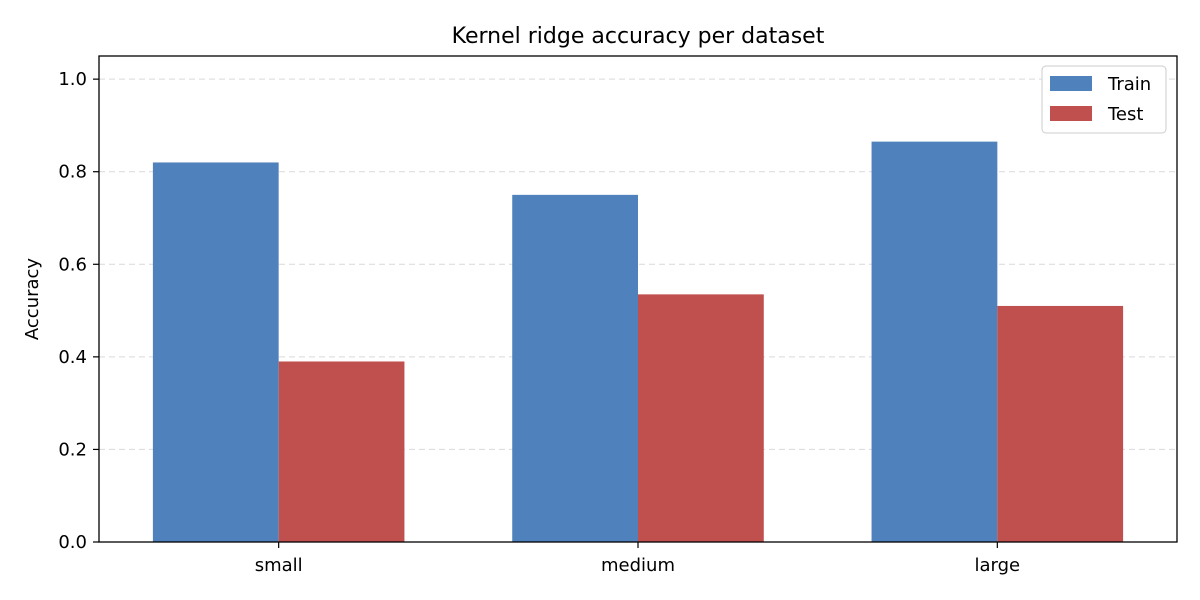 The image size is (1200, 600). Describe the element at coordinates (72, 449) in the screenshot. I see `y-tick-label: 0.2` at that location.